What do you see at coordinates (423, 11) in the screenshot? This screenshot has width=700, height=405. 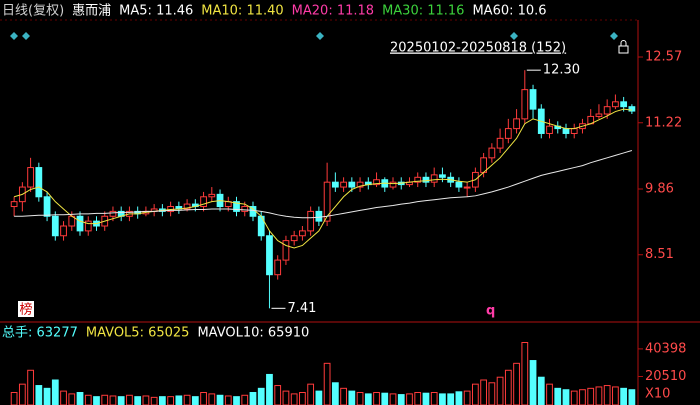 I see `header-item: MA30: 11.16` at bounding box center [423, 11].